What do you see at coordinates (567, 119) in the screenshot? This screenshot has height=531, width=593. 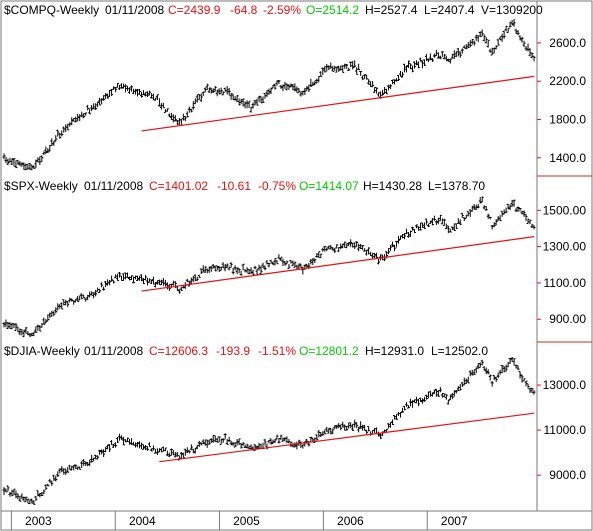 I see `ytick-label: 1800.0` at bounding box center [567, 119].